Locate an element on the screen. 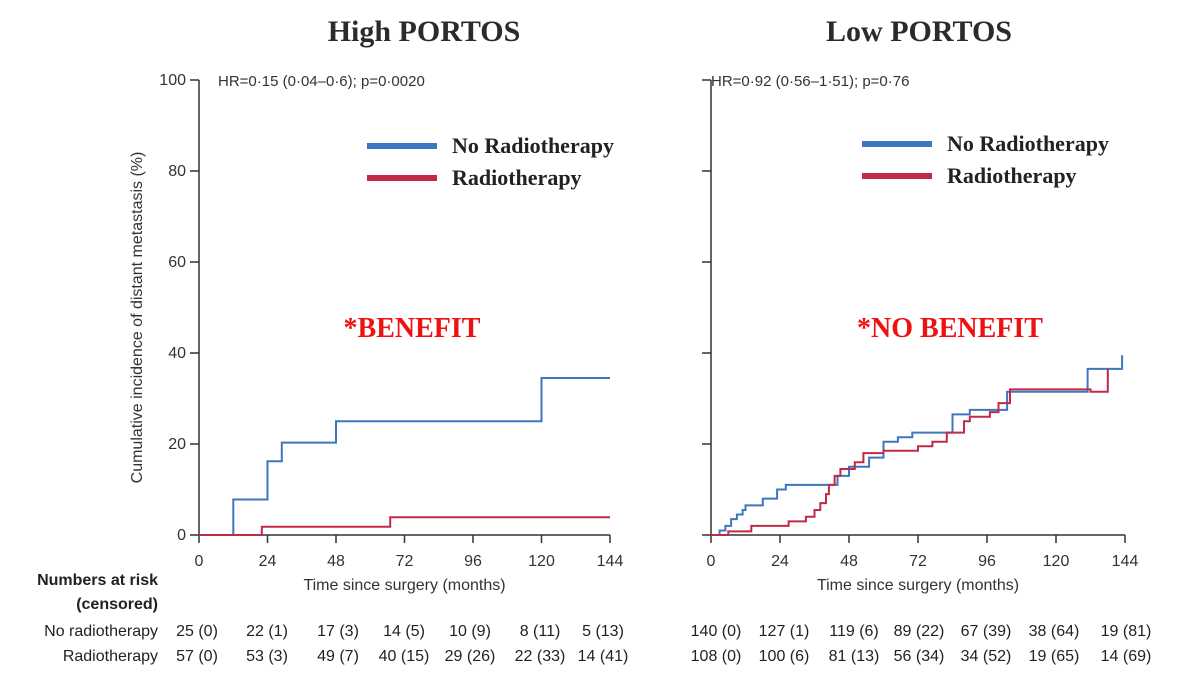 This screenshot has width=1200, height=679. risk-table-cell: 40 (15) is located at coordinates (404, 656).